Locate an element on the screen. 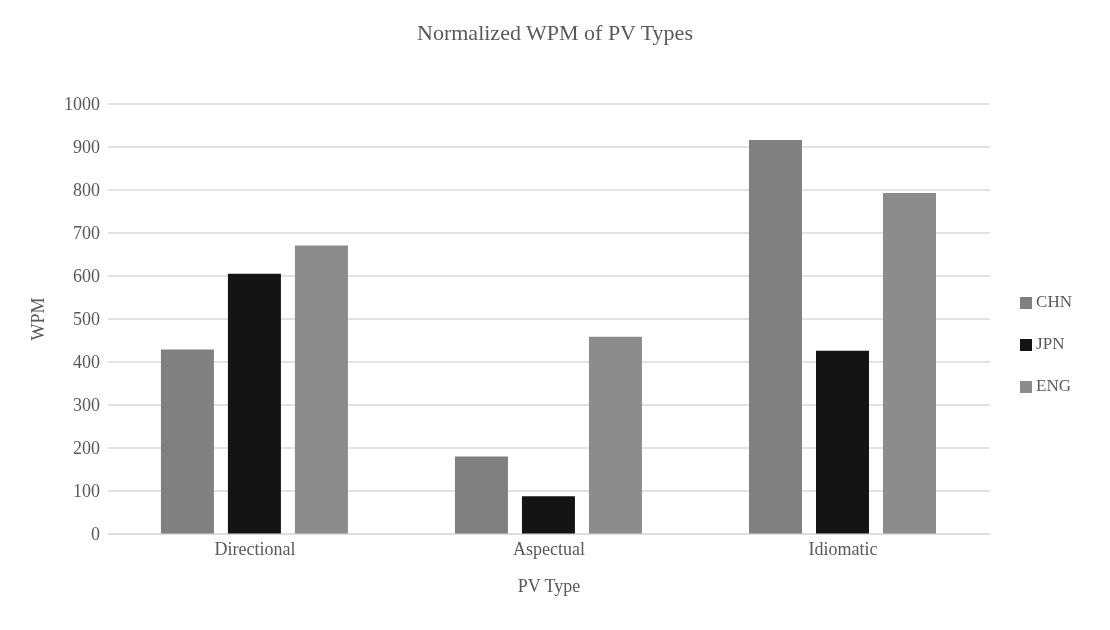  x-tick-label: Aspectual is located at coordinates (549, 548).